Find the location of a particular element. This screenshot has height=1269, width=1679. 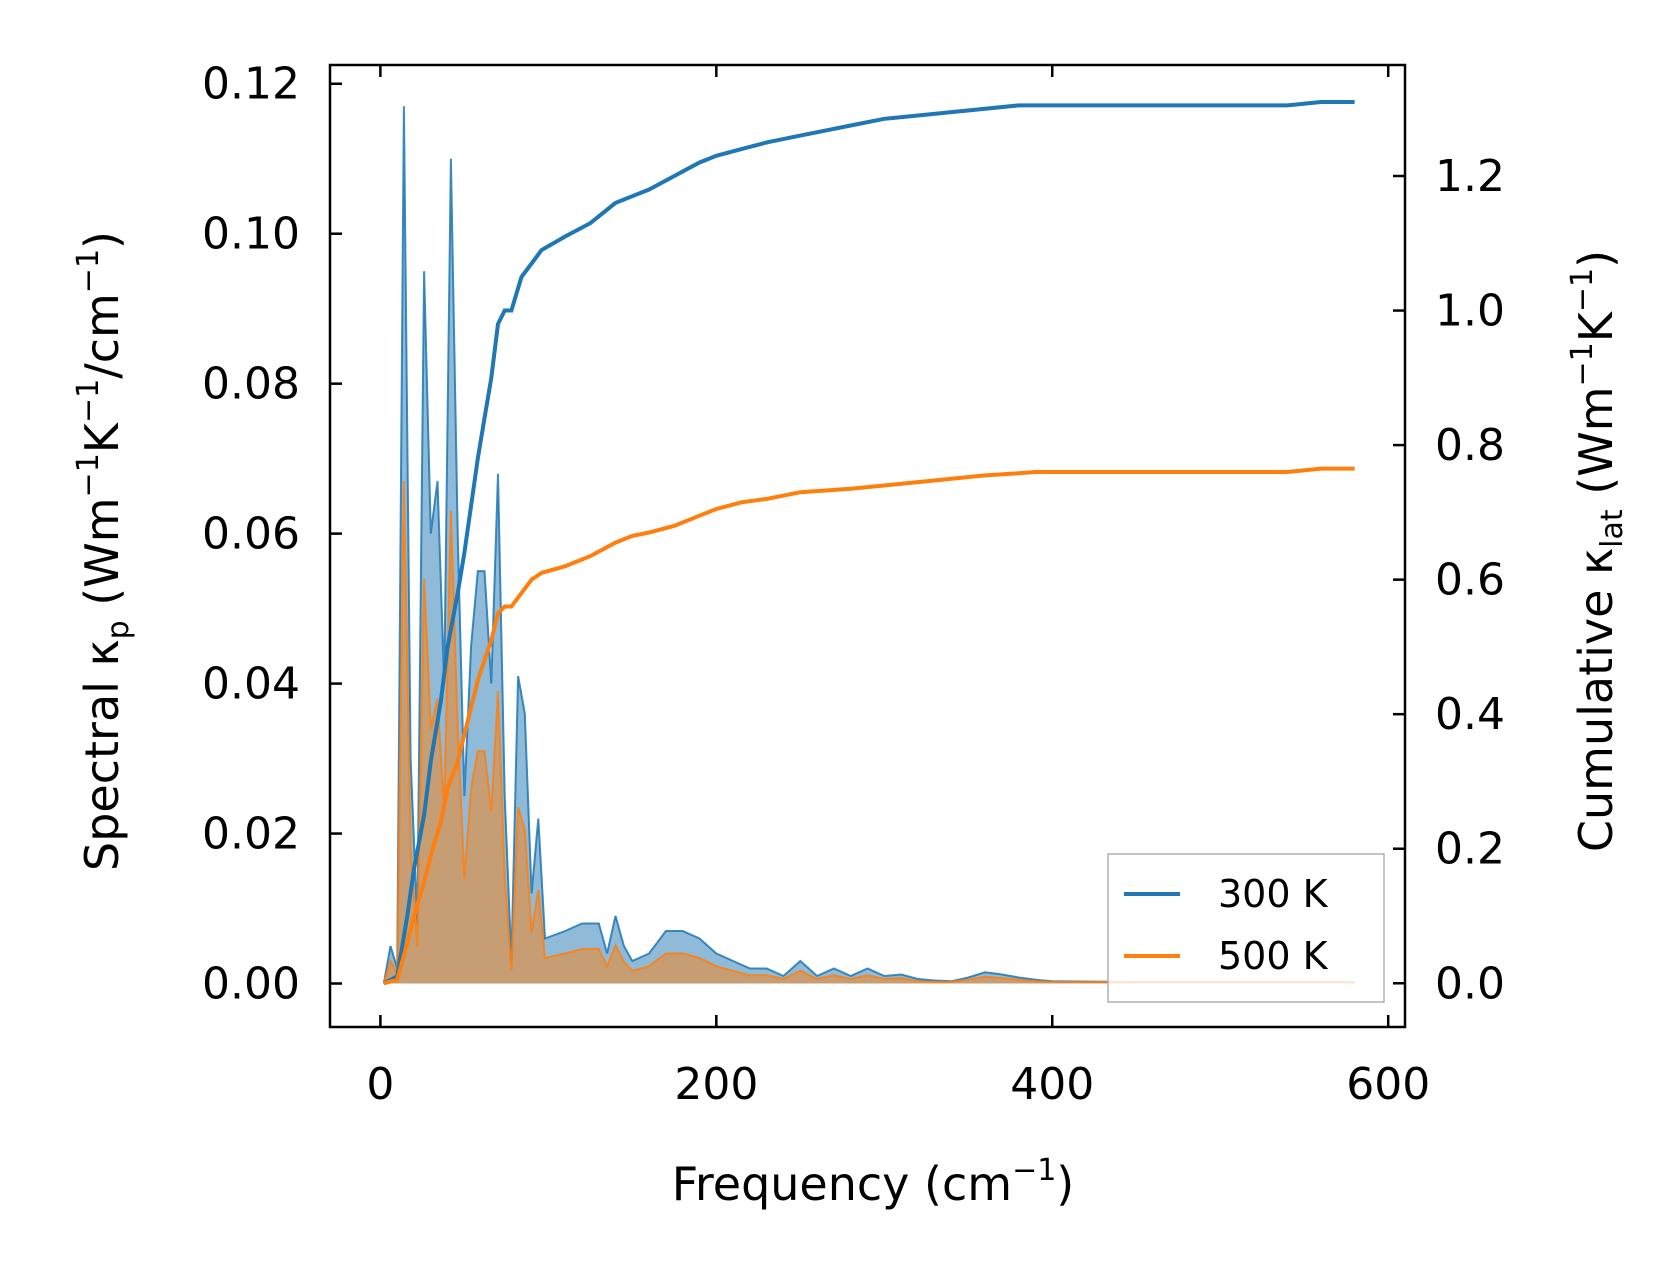

y-right-tick-label: 0.8 is located at coordinates (1470, 445).